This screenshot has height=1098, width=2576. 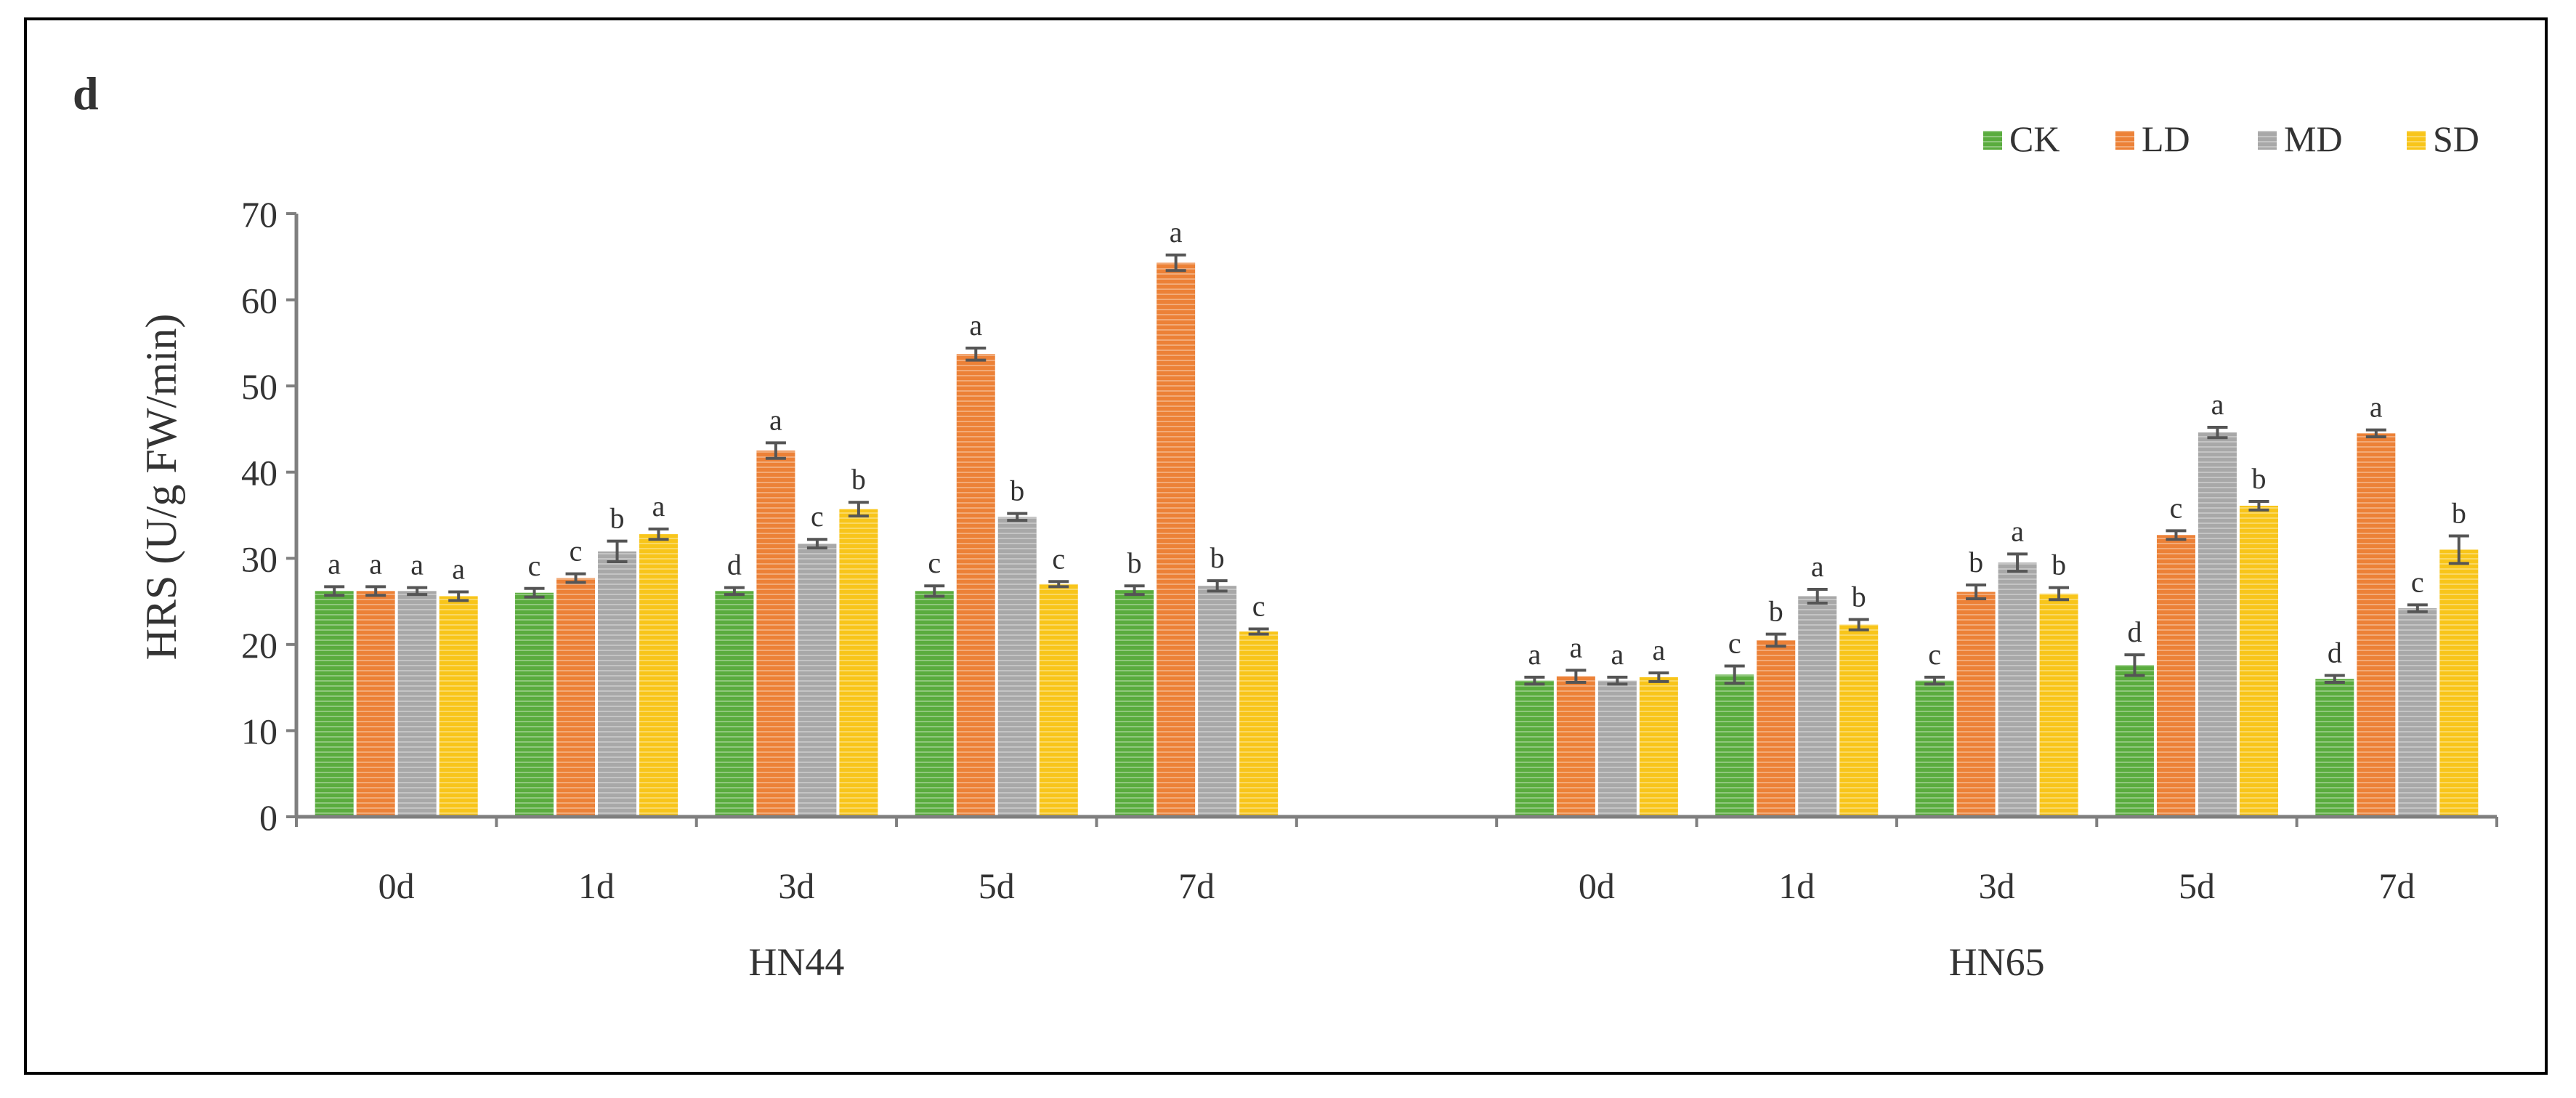 What do you see at coordinates (1997, 962) in the screenshot?
I see `group-label: HN65` at bounding box center [1997, 962].